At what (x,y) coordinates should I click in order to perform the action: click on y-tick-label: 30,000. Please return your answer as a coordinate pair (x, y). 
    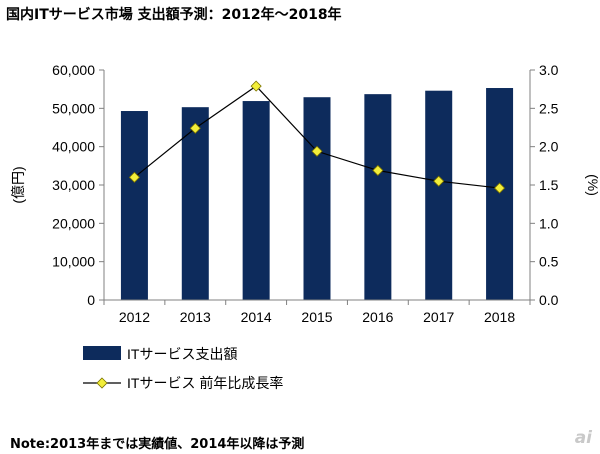
    Looking at the image, I should click on (73, 185).